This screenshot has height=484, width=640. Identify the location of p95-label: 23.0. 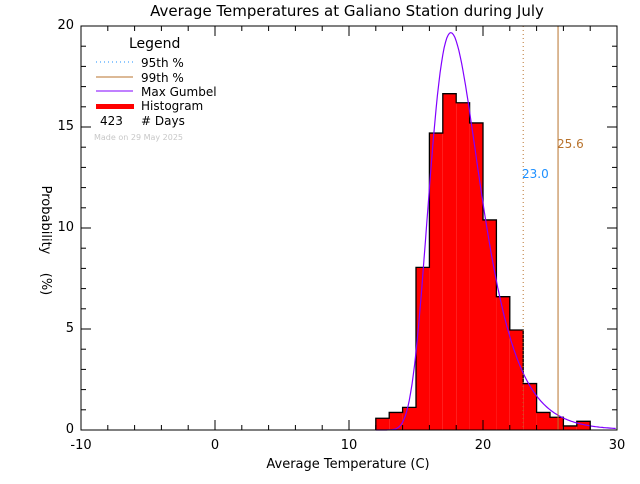
(535, 174).